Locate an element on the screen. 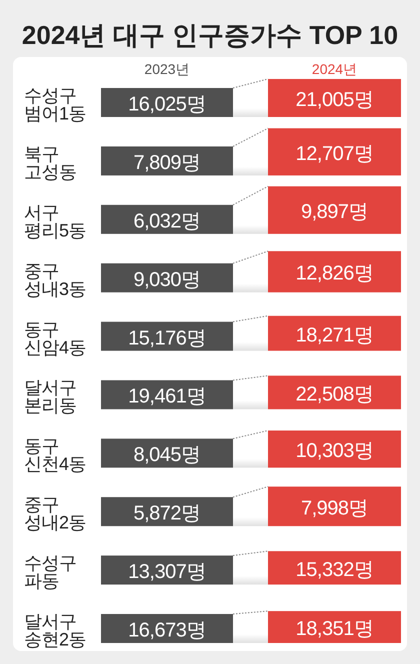 The width and height of the screenshot is (420, 664). value-label: 18,271명 is located at coordinates (335, 335).